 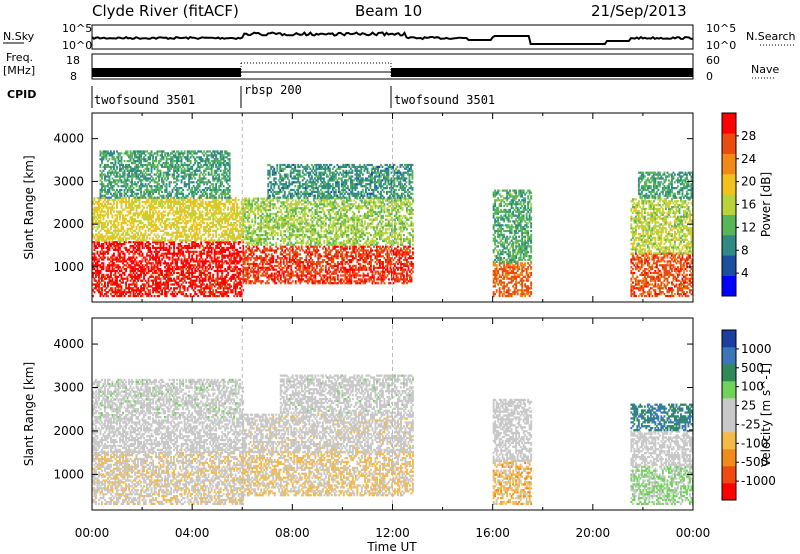 What do you see at coordinates (388, 11) in the screenshot?
I see `beam-title: Beam 10` at bounding box center [388, 11].